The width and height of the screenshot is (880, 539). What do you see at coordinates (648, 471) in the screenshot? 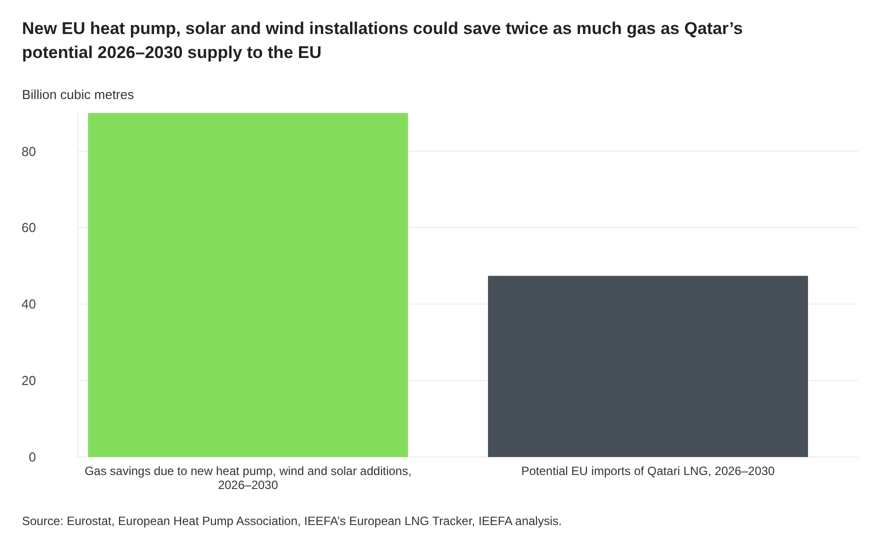
I see `x-tick-label: Potential EU imports of Qatari LNG, 2026–2030` at bounding box center [648, 471].